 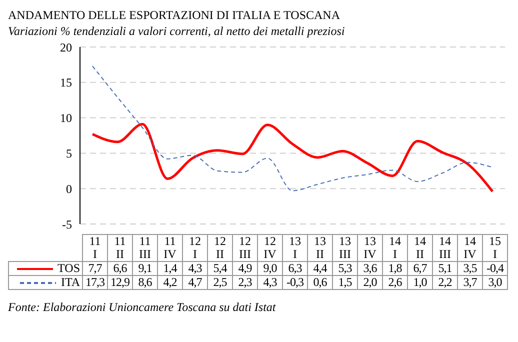 What do you see at coordinates (470, 282) in the screenshot?
I see `data-label: 3,7` at bounding box center [470, 282].